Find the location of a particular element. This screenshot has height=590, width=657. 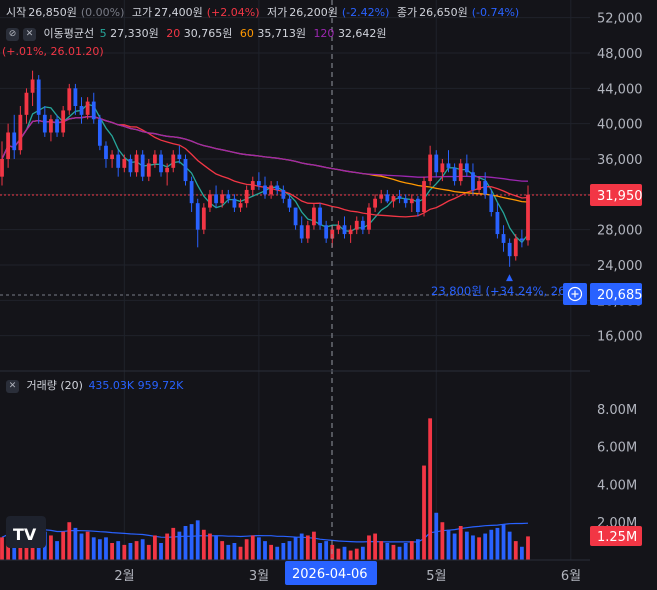

high-pct: (+2.04%) is located at coordinates (233, 12).